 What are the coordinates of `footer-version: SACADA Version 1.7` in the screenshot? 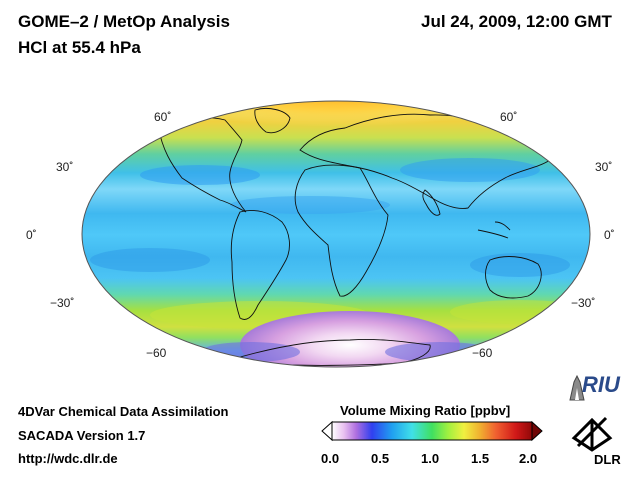 It's located at (82, 435).